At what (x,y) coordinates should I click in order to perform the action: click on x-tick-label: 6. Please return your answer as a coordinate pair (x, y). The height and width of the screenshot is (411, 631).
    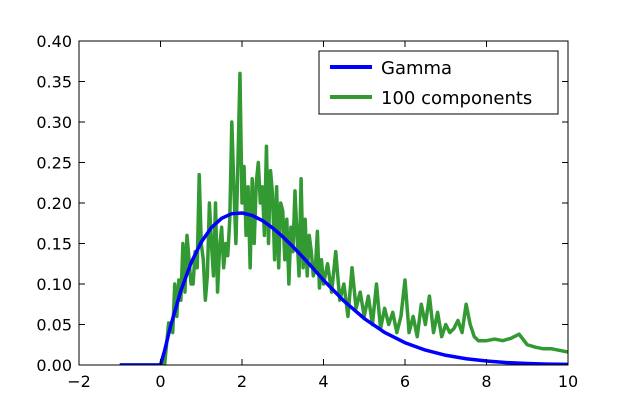
    Looking at the image, I should click on (405, 381).